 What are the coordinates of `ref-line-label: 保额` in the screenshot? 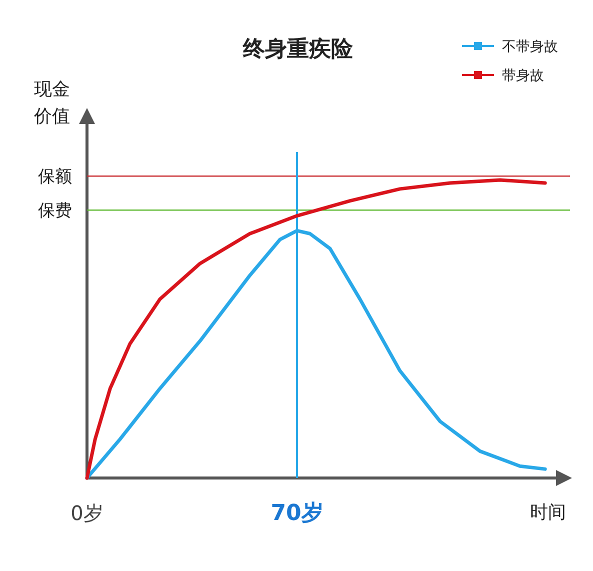 It's located at (55, 177).